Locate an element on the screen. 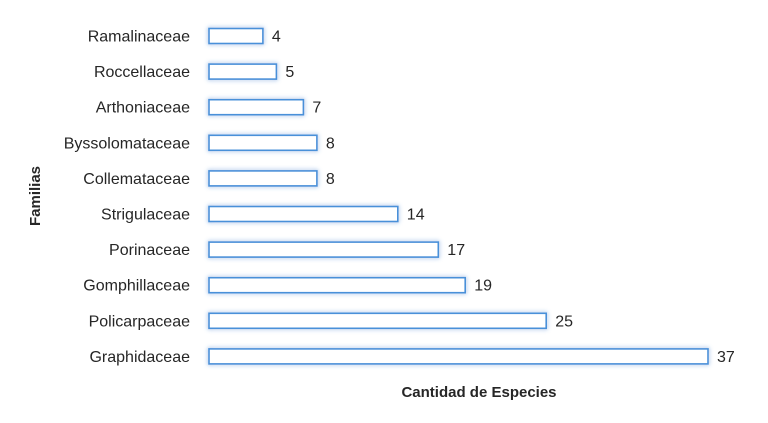 The image size is (768, 423). category-label: Ramalinaceae is located at coordinates (139, 37).